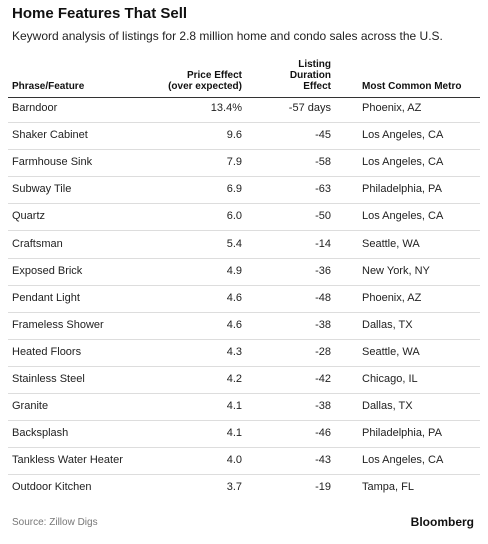 The height and width of the screenshot is (544, 488). Describe the element at coordinates (226, 108) in the screenshot. I see `cell: 13.4%` at that location.